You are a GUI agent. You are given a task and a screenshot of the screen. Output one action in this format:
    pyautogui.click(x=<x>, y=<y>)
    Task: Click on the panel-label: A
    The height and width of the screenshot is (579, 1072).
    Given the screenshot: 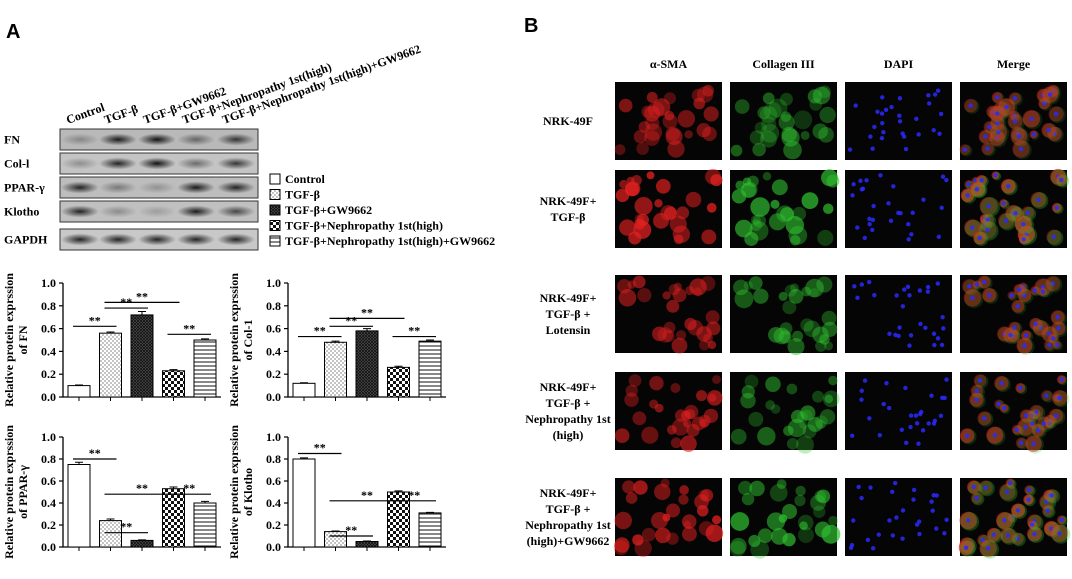 What is the action you would take?
    pyautogui.click(x=13, y=32)
    